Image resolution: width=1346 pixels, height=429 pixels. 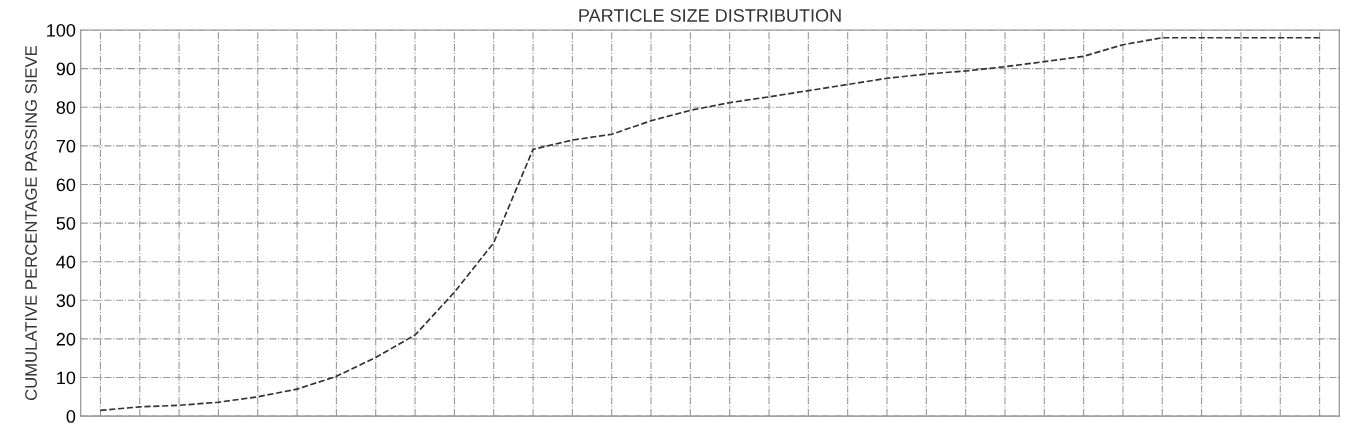 What do you see at coordinates (66, 185) in the screenshot?
I see `y-tick-label: 60` at bounding box center [66, 185].